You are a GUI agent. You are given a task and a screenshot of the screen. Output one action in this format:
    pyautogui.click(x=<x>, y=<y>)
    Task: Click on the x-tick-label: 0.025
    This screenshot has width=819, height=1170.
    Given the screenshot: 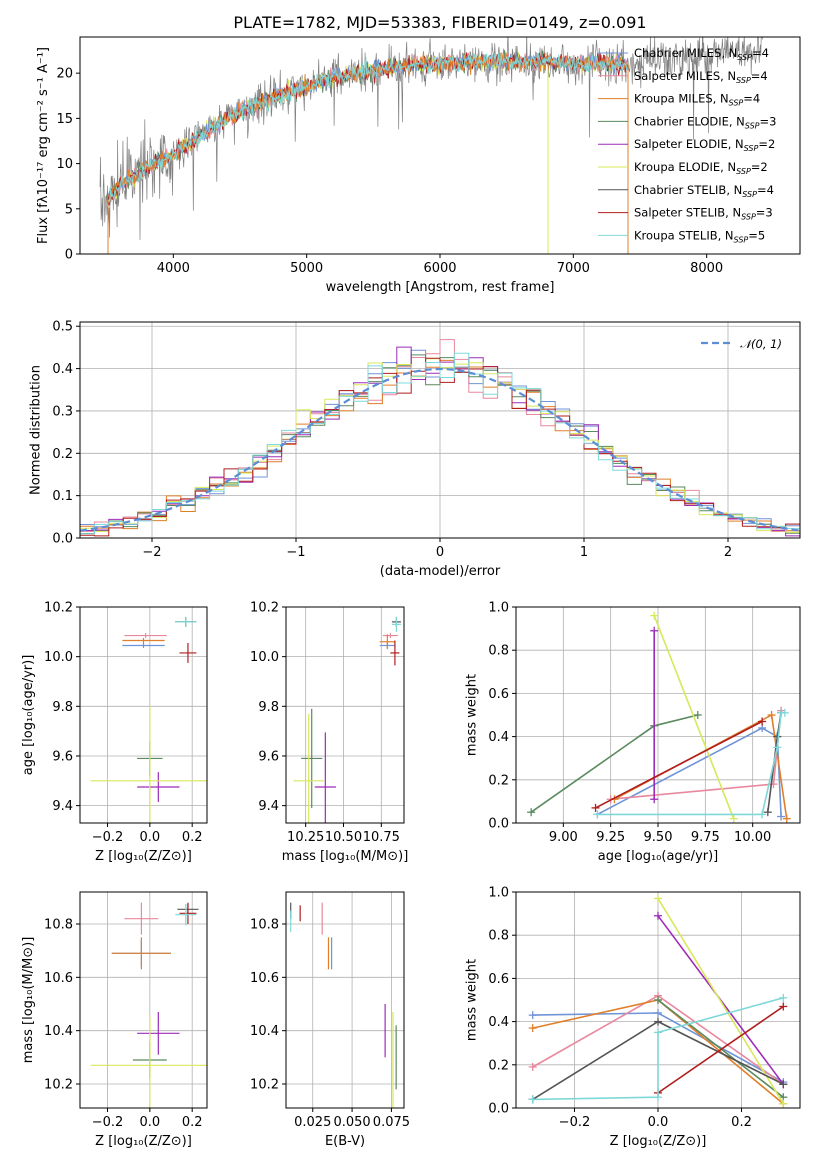 What is the action you would take?
    pyautogui.click(x=312, y=1122)
    